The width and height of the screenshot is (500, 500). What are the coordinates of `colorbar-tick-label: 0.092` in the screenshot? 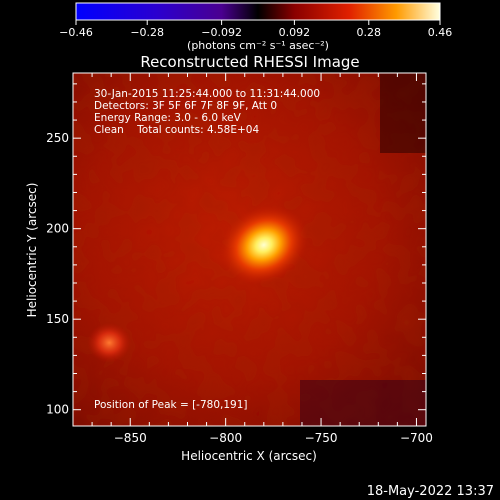 It's located at (295, 32).